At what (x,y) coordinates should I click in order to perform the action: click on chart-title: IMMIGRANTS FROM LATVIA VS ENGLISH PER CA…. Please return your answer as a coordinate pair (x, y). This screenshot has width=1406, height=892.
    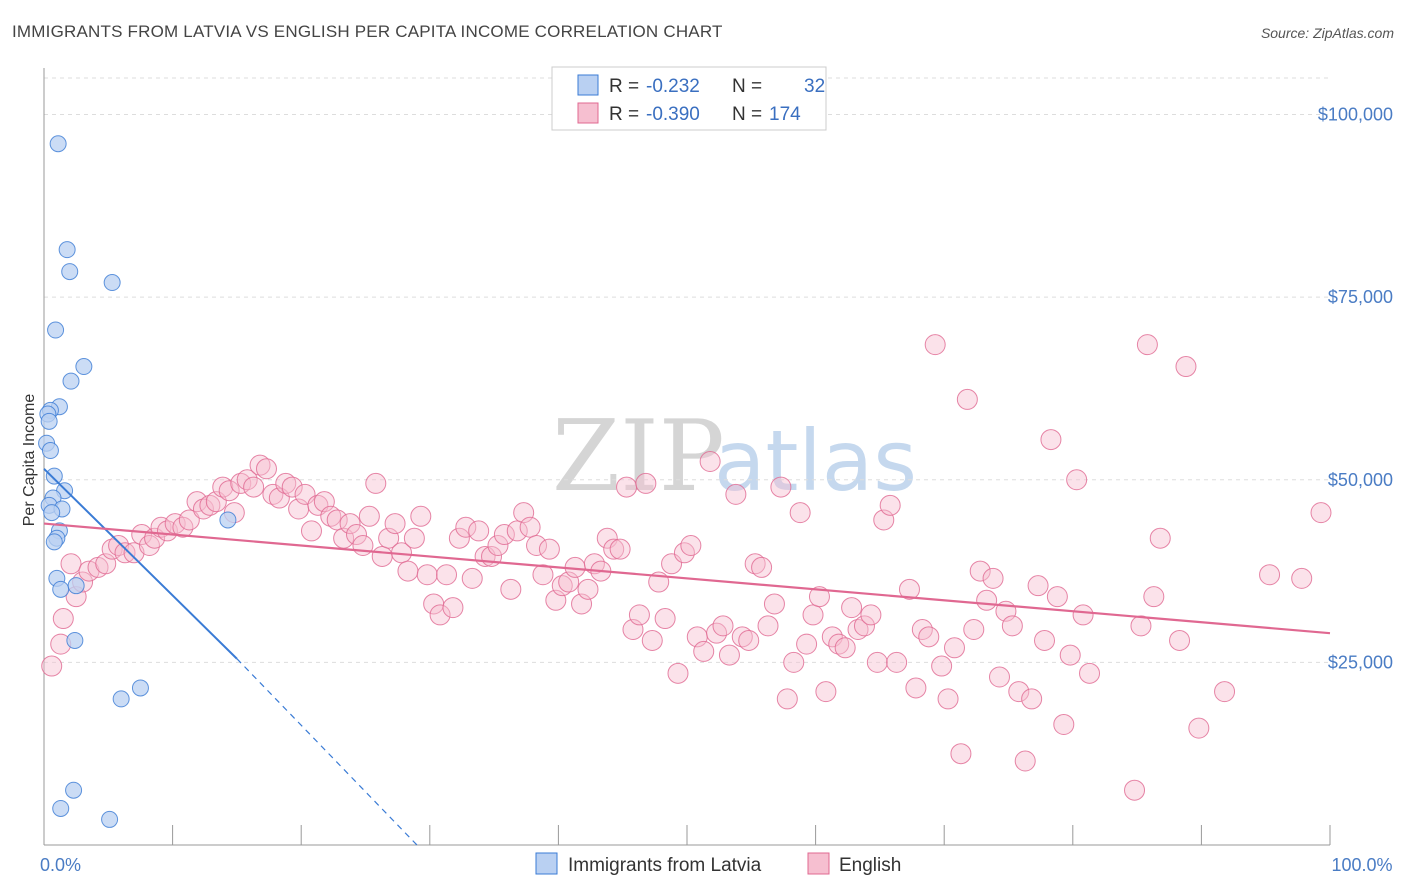
    Looking at the image, I should click on (367, 31).